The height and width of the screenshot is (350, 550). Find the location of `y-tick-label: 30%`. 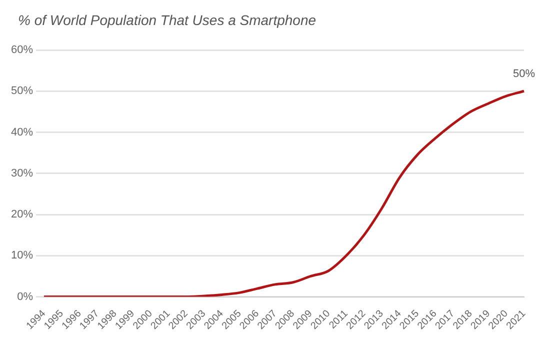

y-tick-label: 30% is located at coordinates (22, 173).